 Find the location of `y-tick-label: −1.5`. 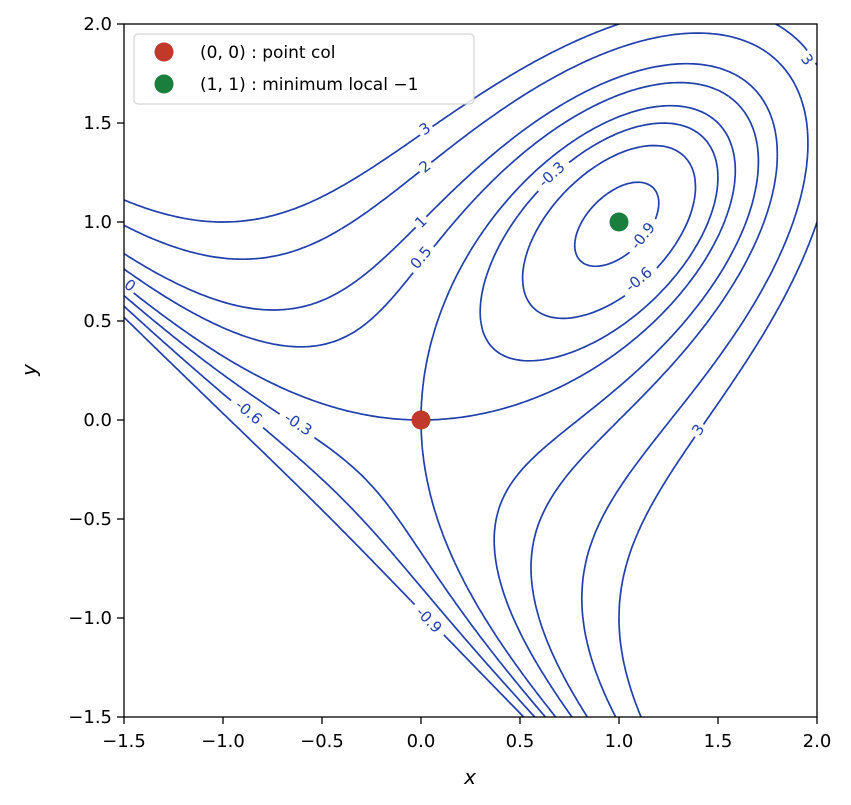

y-tick-label: −1.5 is located at coordinates (90, 717).